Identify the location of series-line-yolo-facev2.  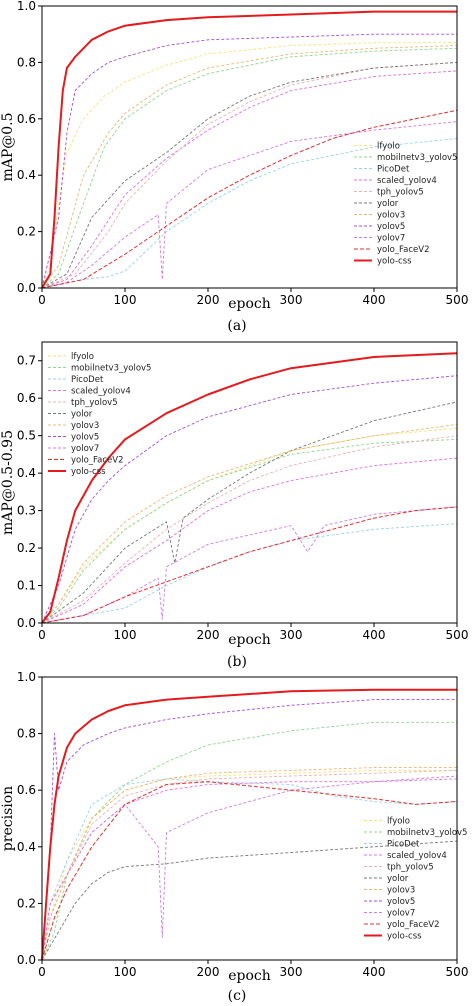
(249, 565).